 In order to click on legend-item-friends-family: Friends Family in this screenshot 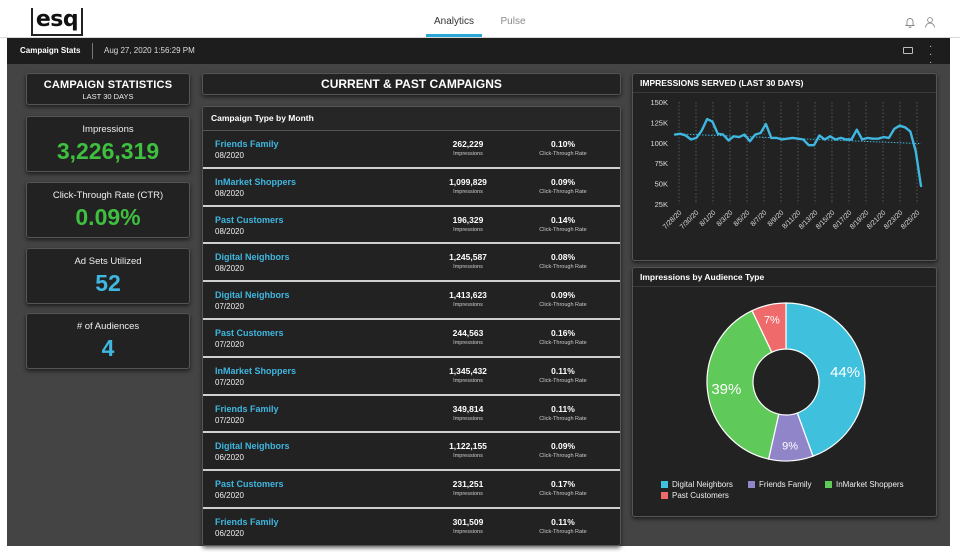, I will do `click(779, 484)`.